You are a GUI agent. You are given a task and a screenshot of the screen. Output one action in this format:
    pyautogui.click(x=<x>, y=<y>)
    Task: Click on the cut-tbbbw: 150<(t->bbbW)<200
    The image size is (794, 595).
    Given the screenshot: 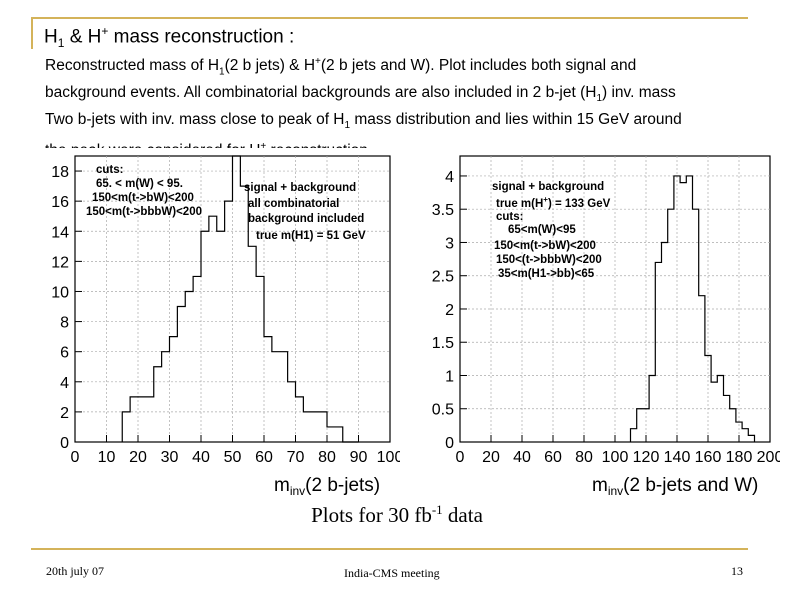 What is the action you would take?
    pyautogui.click(x=549, y=260)
    